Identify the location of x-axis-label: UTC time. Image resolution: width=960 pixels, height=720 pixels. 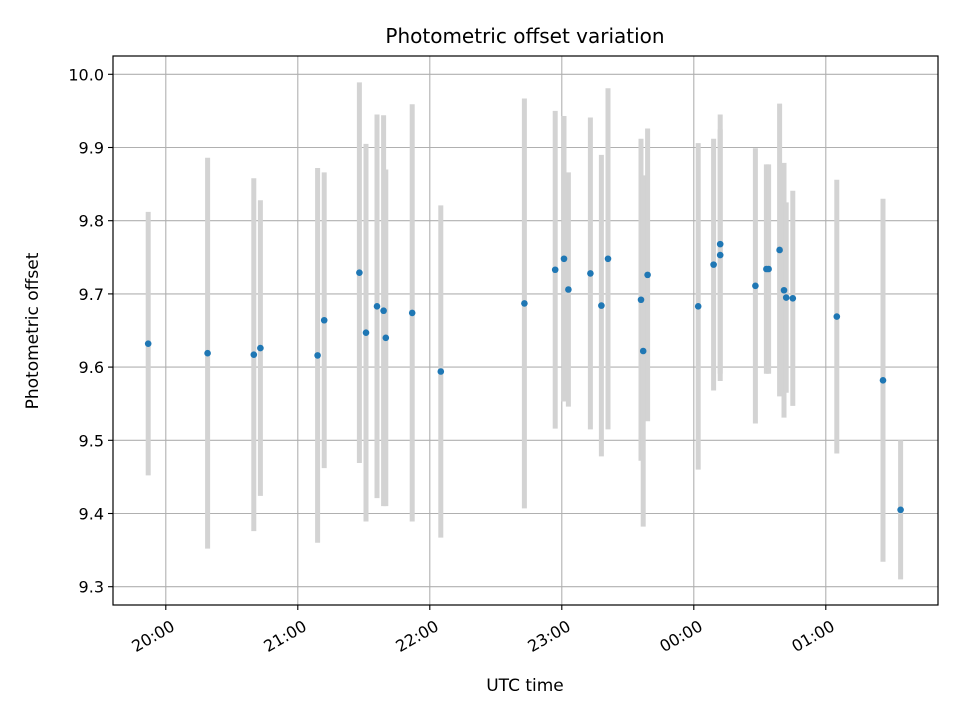
(525, 686).